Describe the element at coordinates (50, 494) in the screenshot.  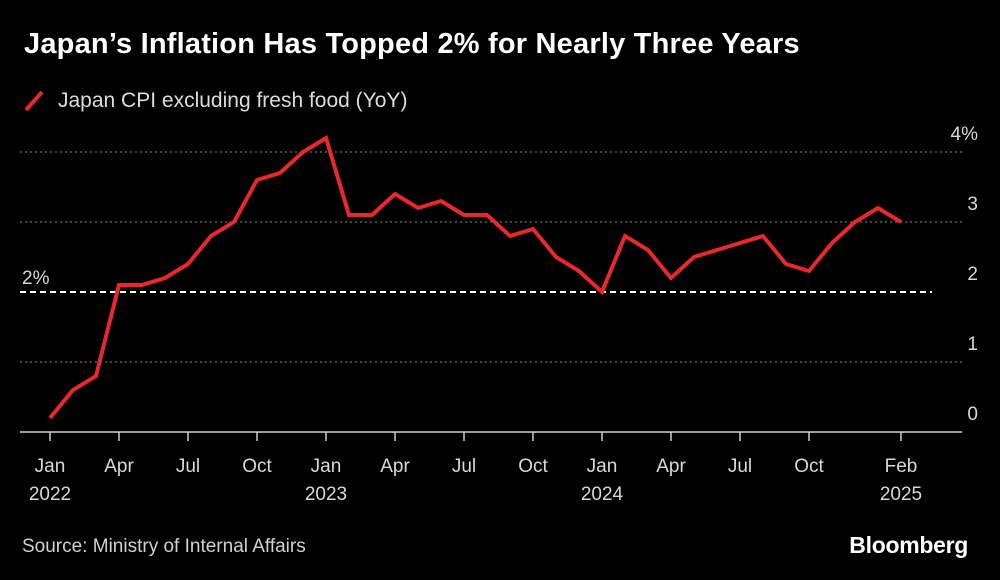
I see `x-tick-year-0: 2022` at that location.